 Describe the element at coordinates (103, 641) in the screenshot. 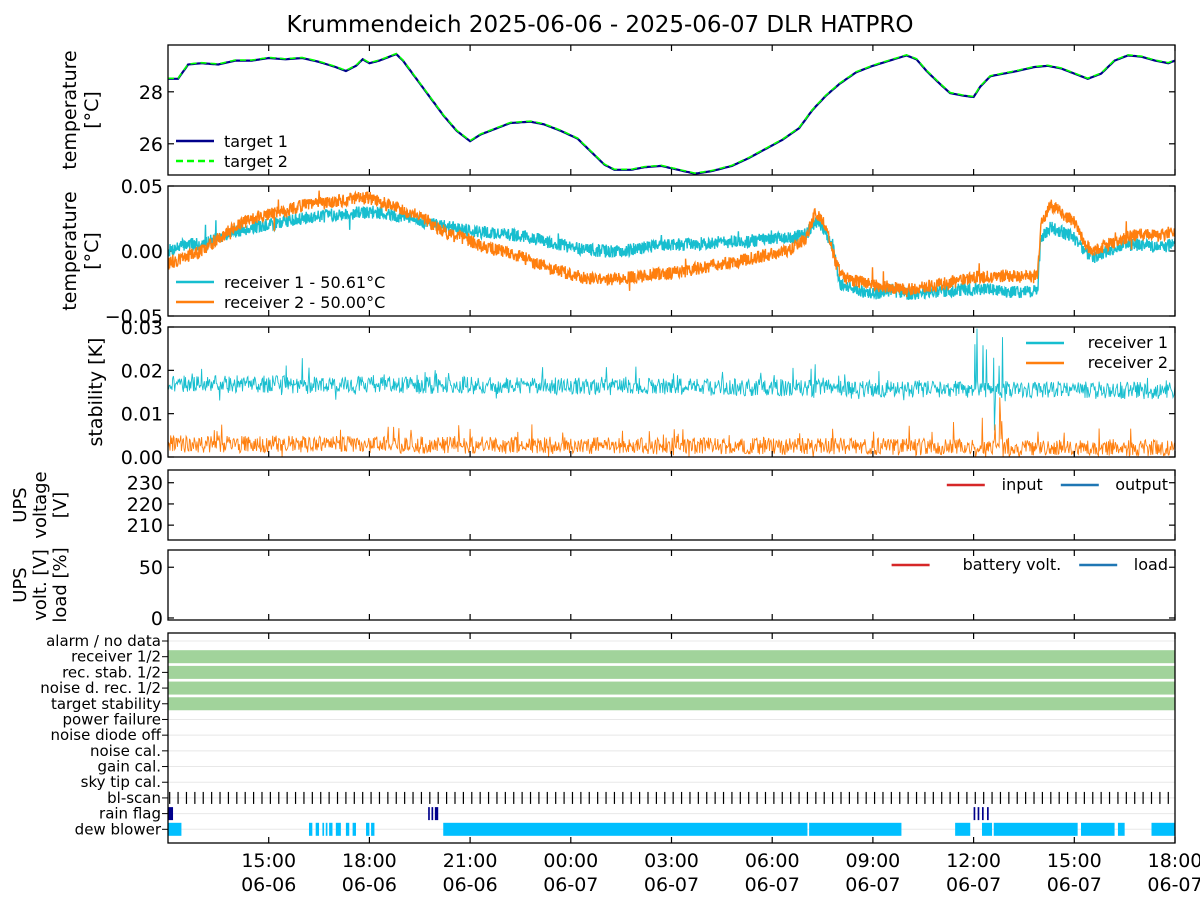

I see `flag-row-label: alarm / no data` at that location.